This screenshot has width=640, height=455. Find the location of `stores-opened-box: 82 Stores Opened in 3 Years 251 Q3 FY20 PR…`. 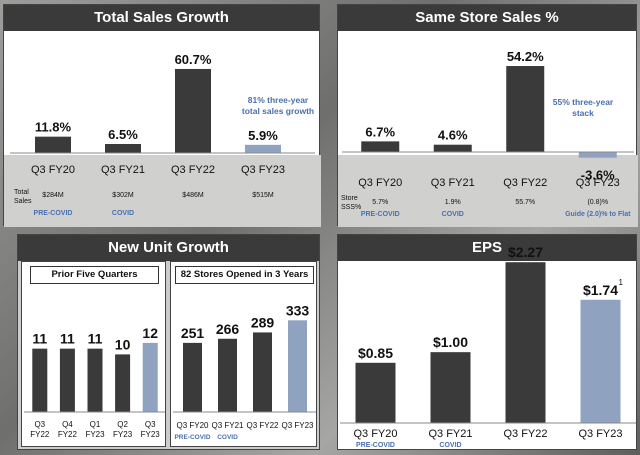

stores-opened-box: 82 Stores Opened in 3 Years 251 Q3 FY20 PR… is located at coordinates (243, 354).